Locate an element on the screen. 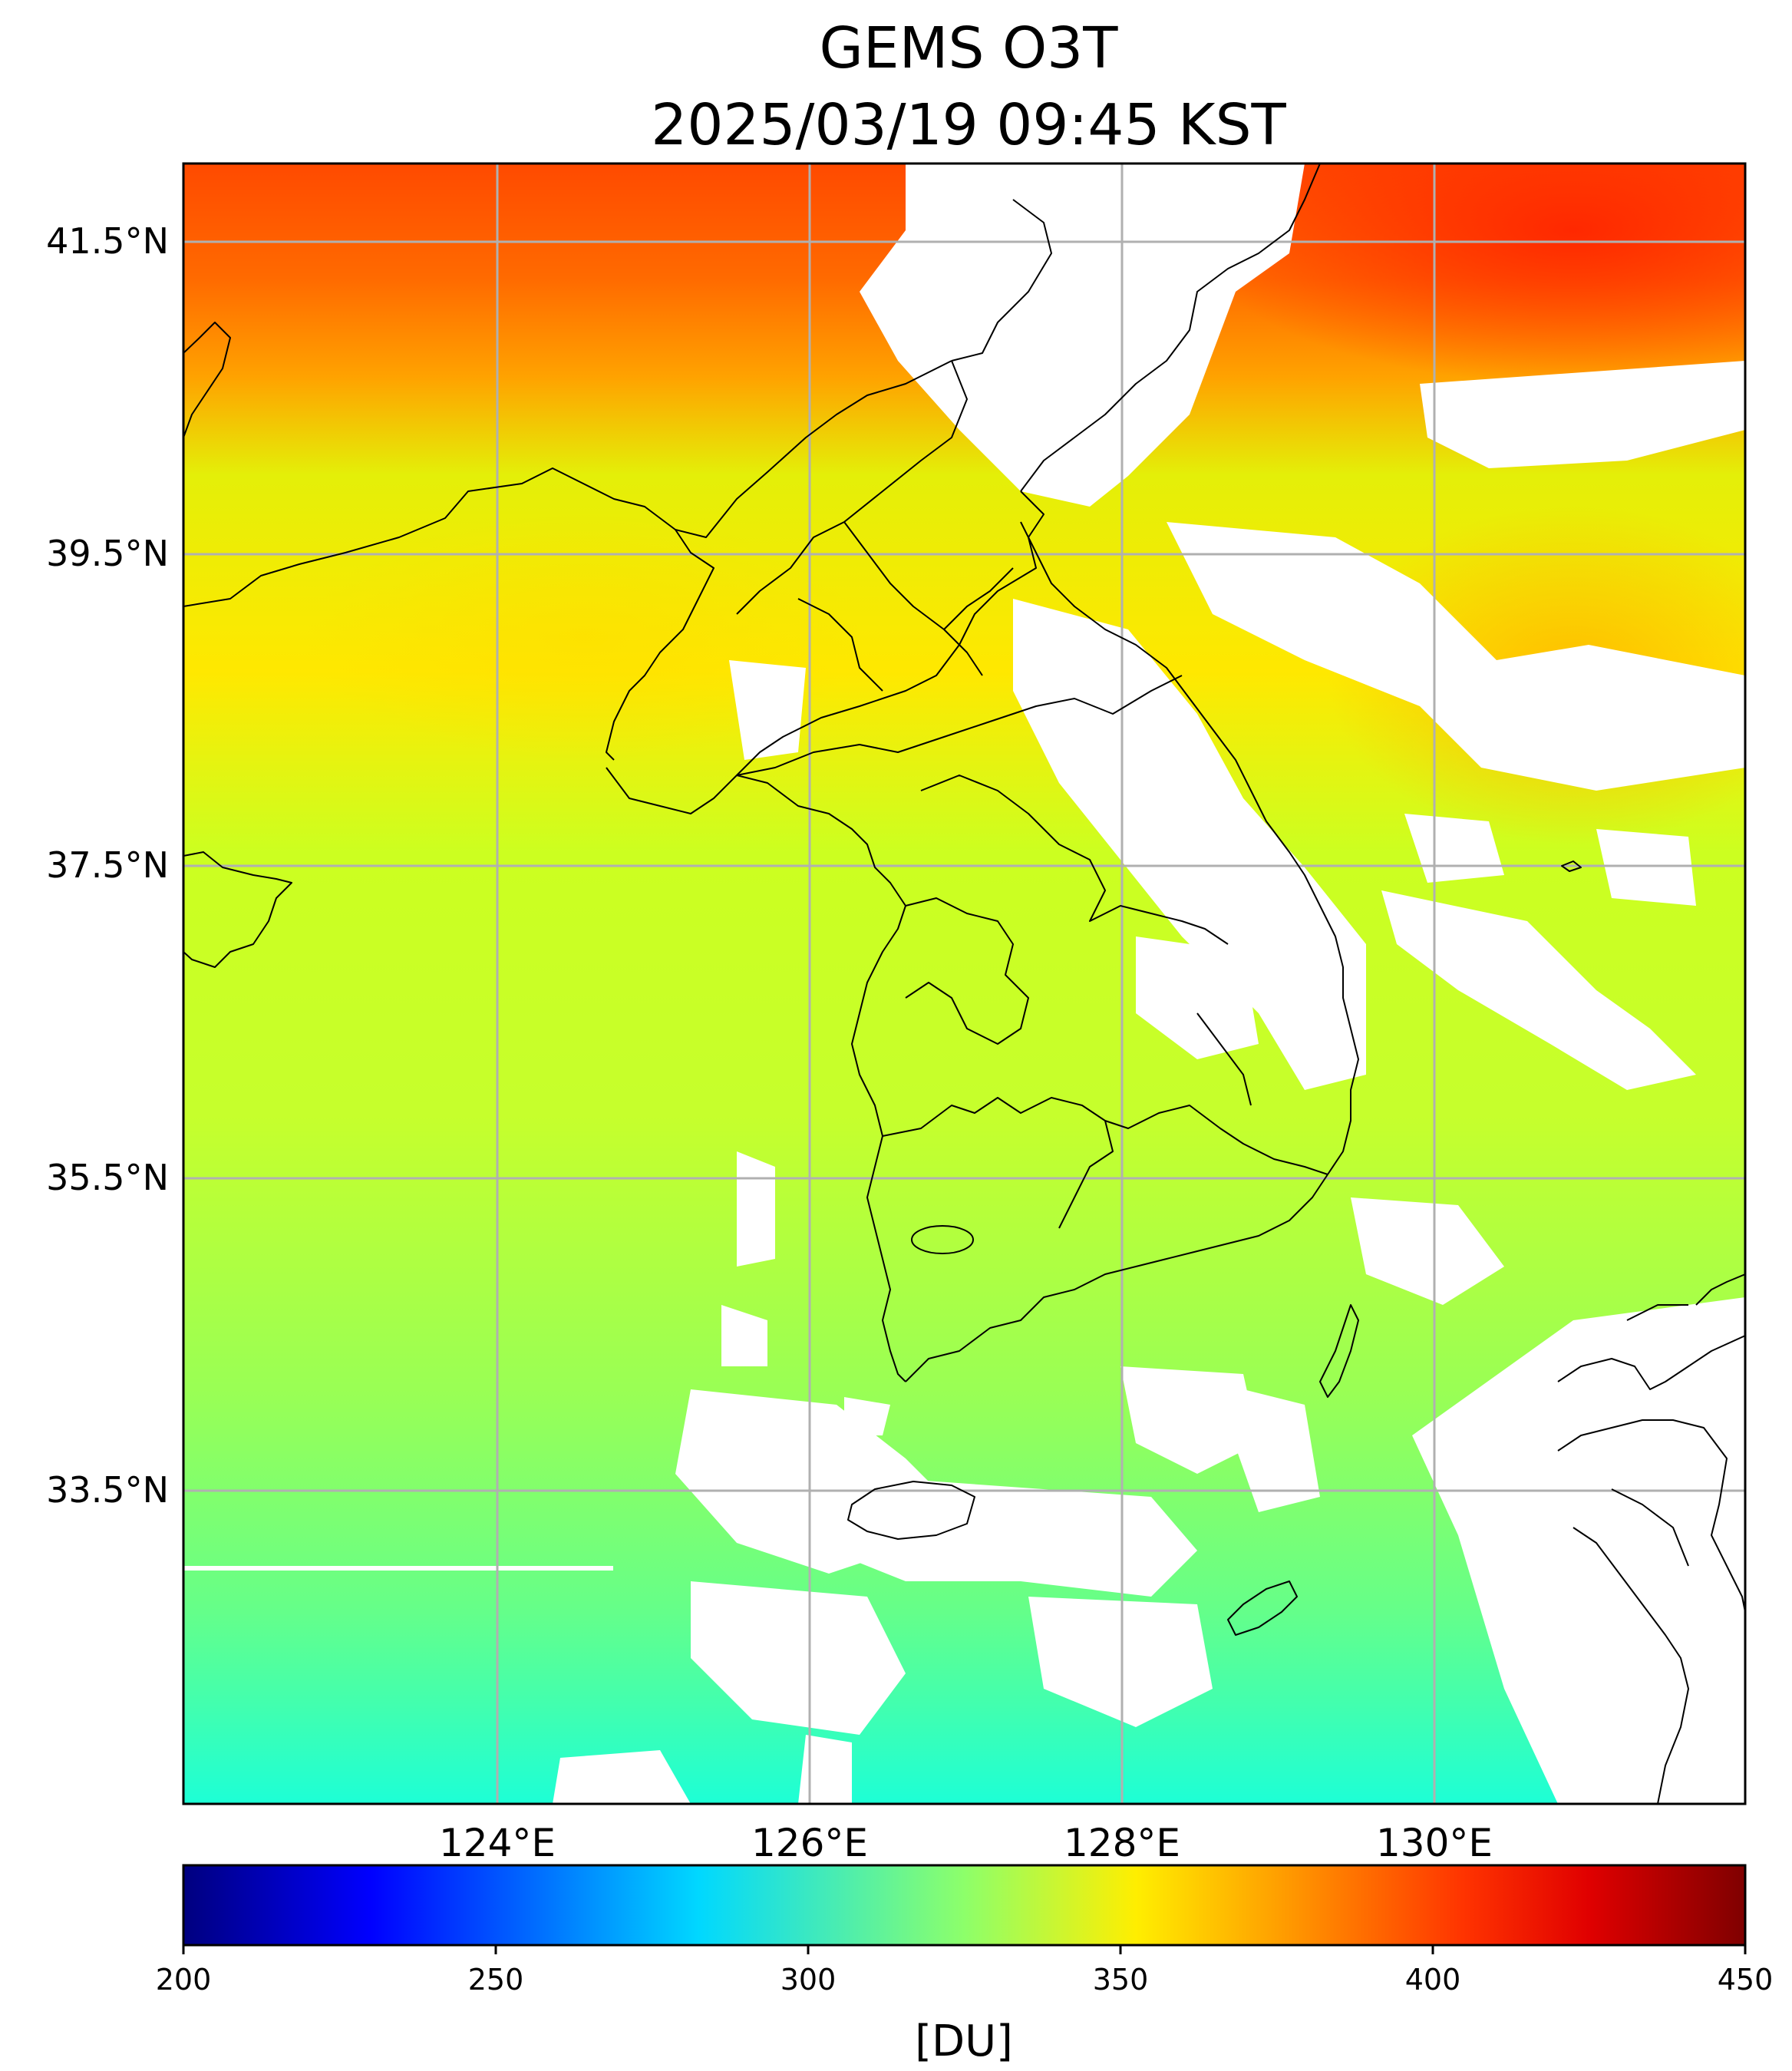 The height and width of the screenshot is (2071, 1792). coast-korea-west-lower is located at coordinates (821, 1078).